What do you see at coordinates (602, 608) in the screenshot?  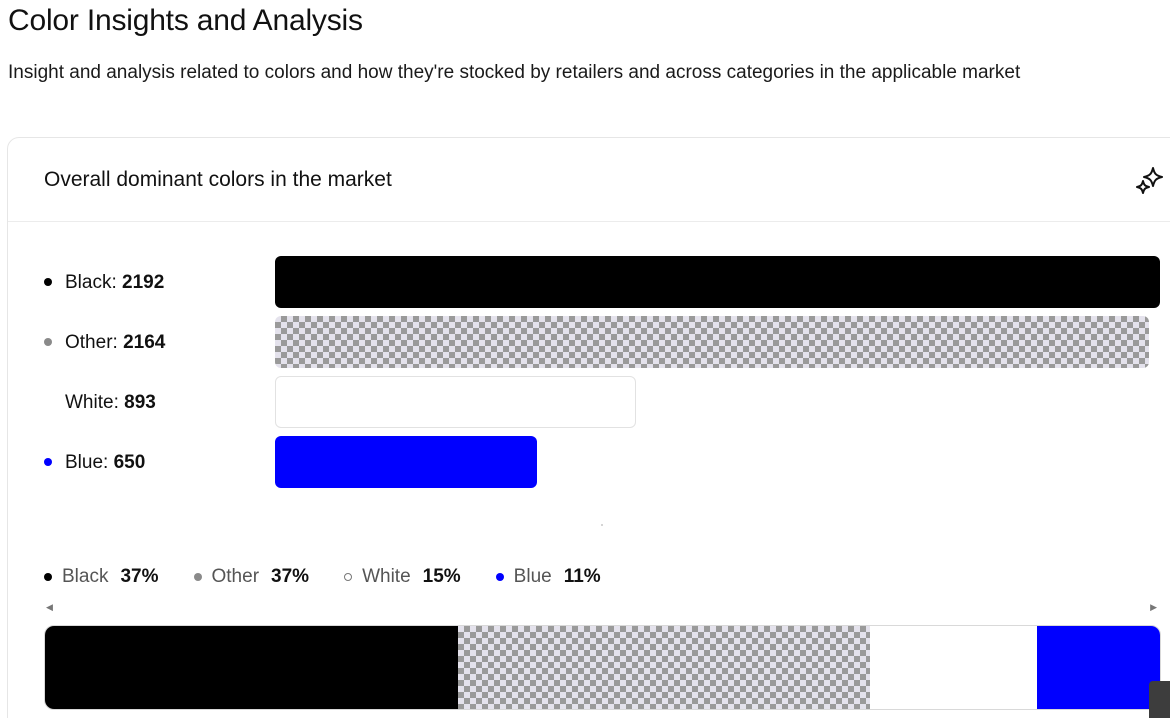 I see `horizontal-scrollbar: ◀ ▶` at bounding box center [602, 608].